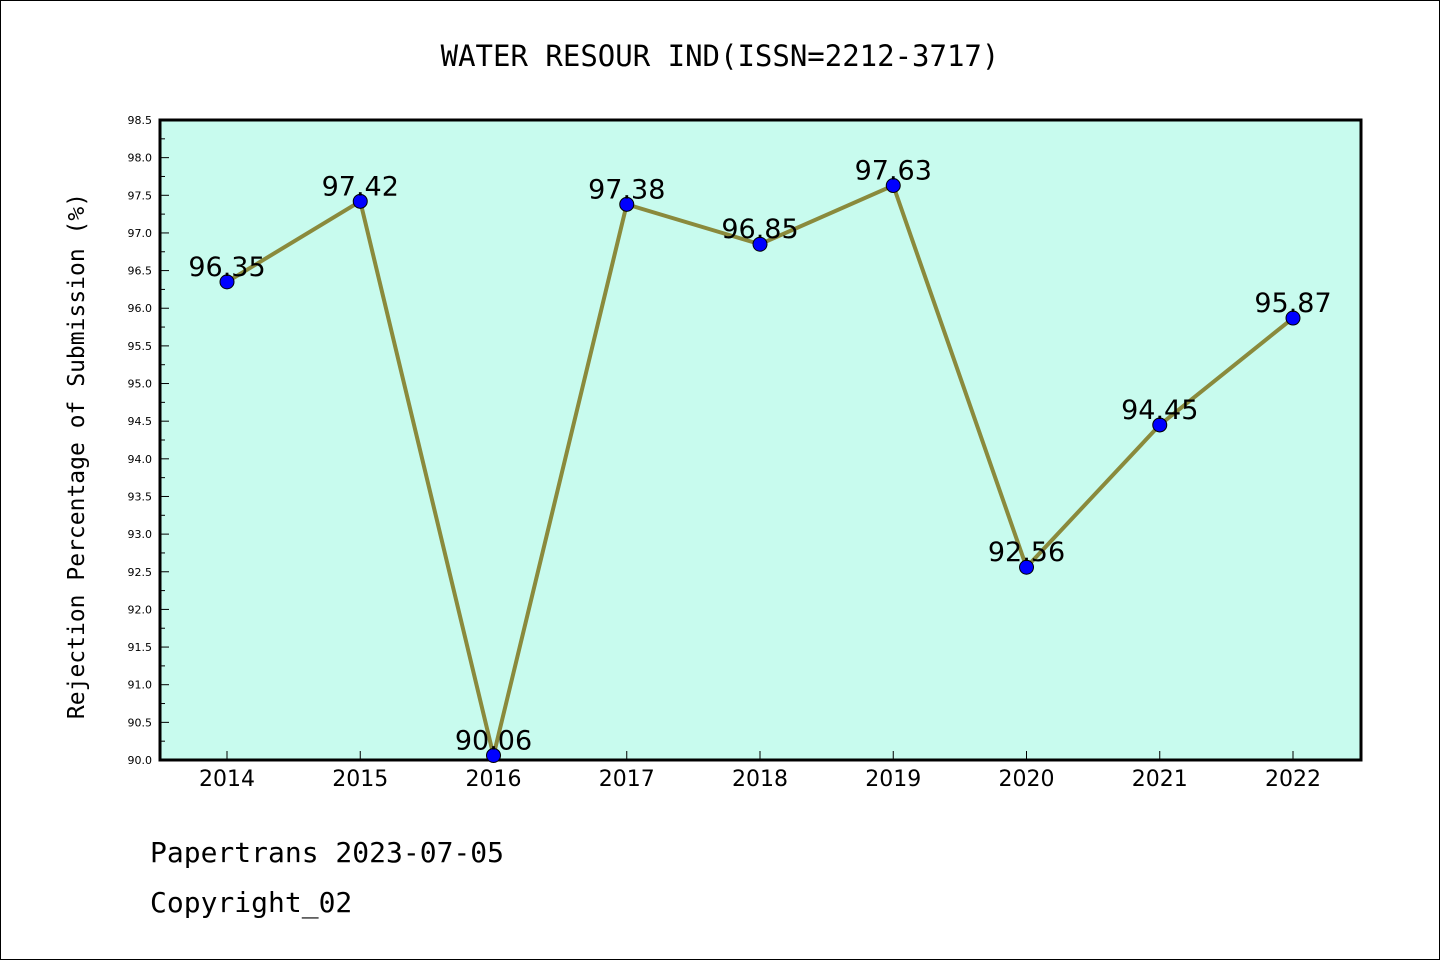  I want to click on x-tick-label: 2018, so click(760, 779).